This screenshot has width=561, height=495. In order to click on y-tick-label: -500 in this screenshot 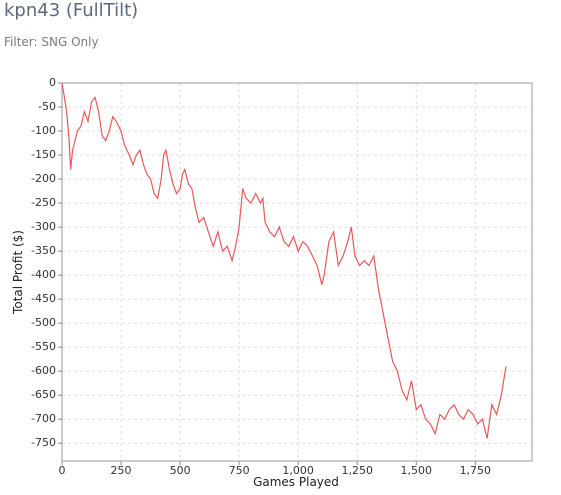, I will do `click(43, 322)`.